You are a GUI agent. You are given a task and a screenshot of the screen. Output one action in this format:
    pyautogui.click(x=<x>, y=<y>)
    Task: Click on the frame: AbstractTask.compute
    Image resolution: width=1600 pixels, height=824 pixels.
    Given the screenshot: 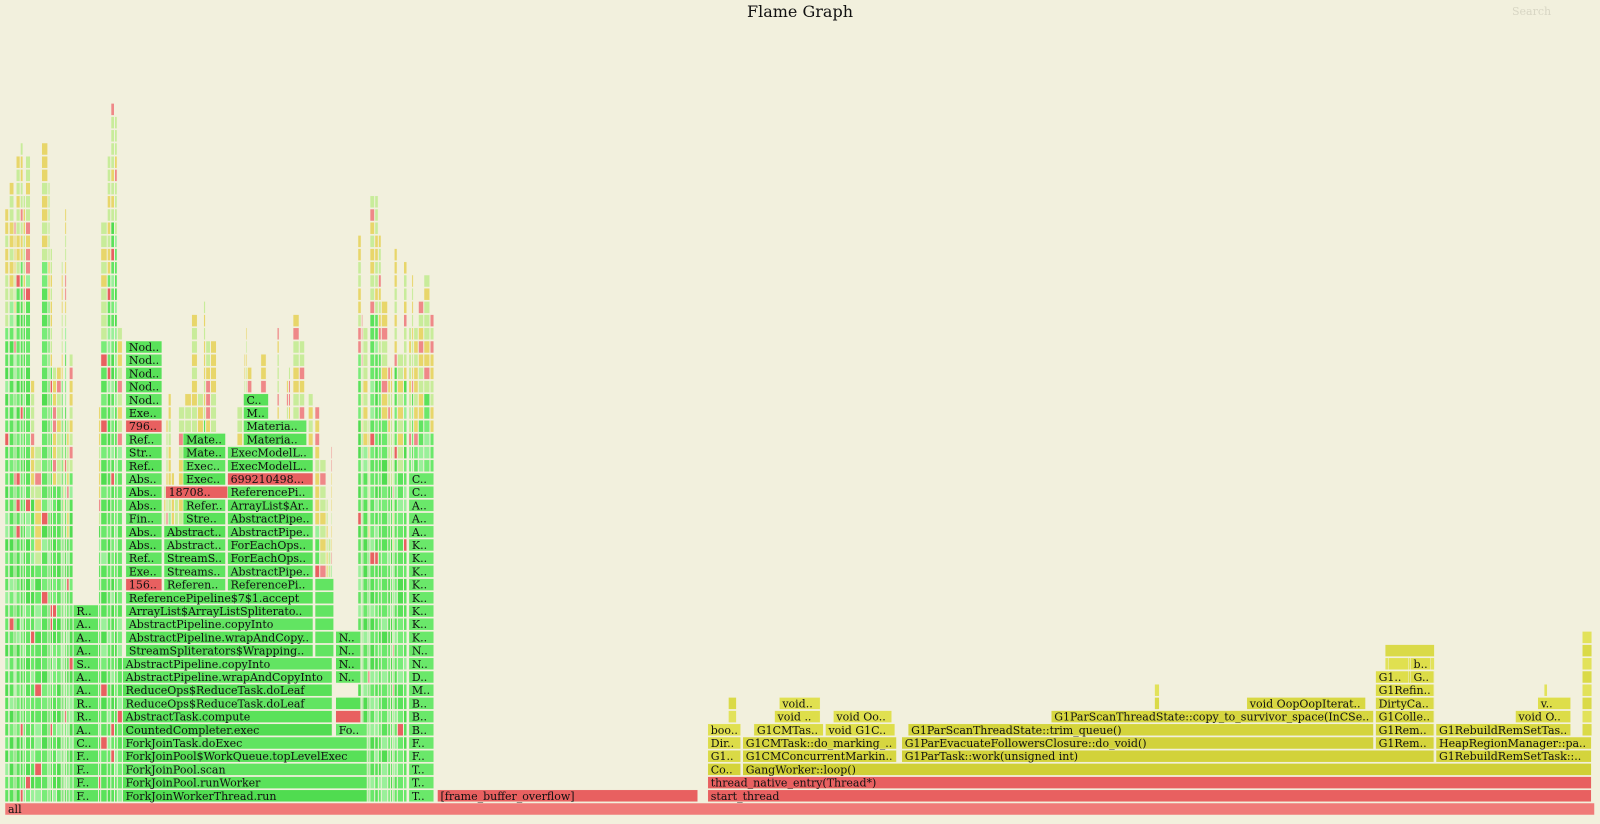 What is the action you would take?
    pyautogui.click(x=227, y=717)
    